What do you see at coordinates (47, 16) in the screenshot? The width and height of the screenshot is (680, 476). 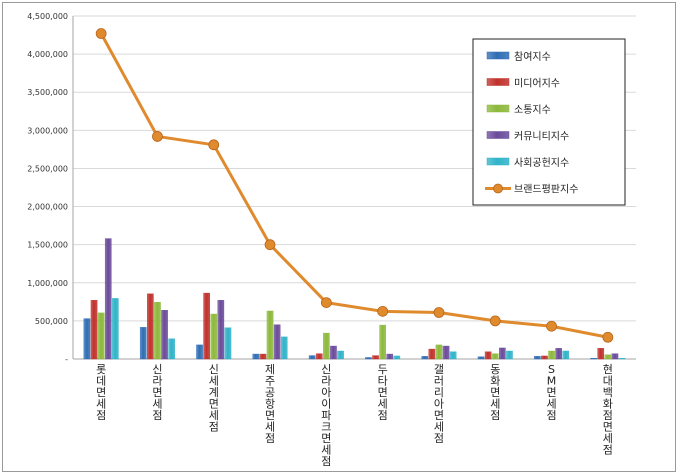 I see `y-tick-label: 4,500,000` at bounding box center [47, 16].